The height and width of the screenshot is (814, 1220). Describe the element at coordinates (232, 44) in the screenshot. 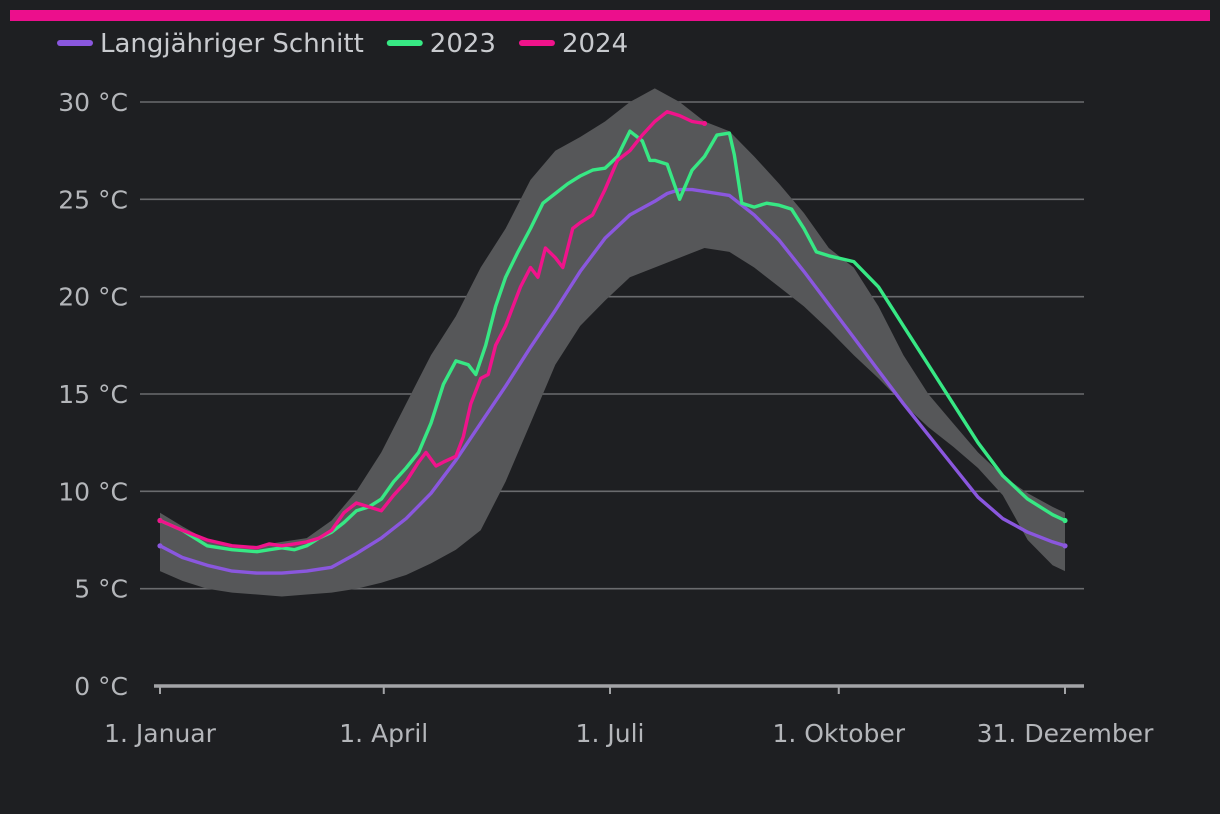

I see `legend-label: Langjähriger Schnitt` at that location.